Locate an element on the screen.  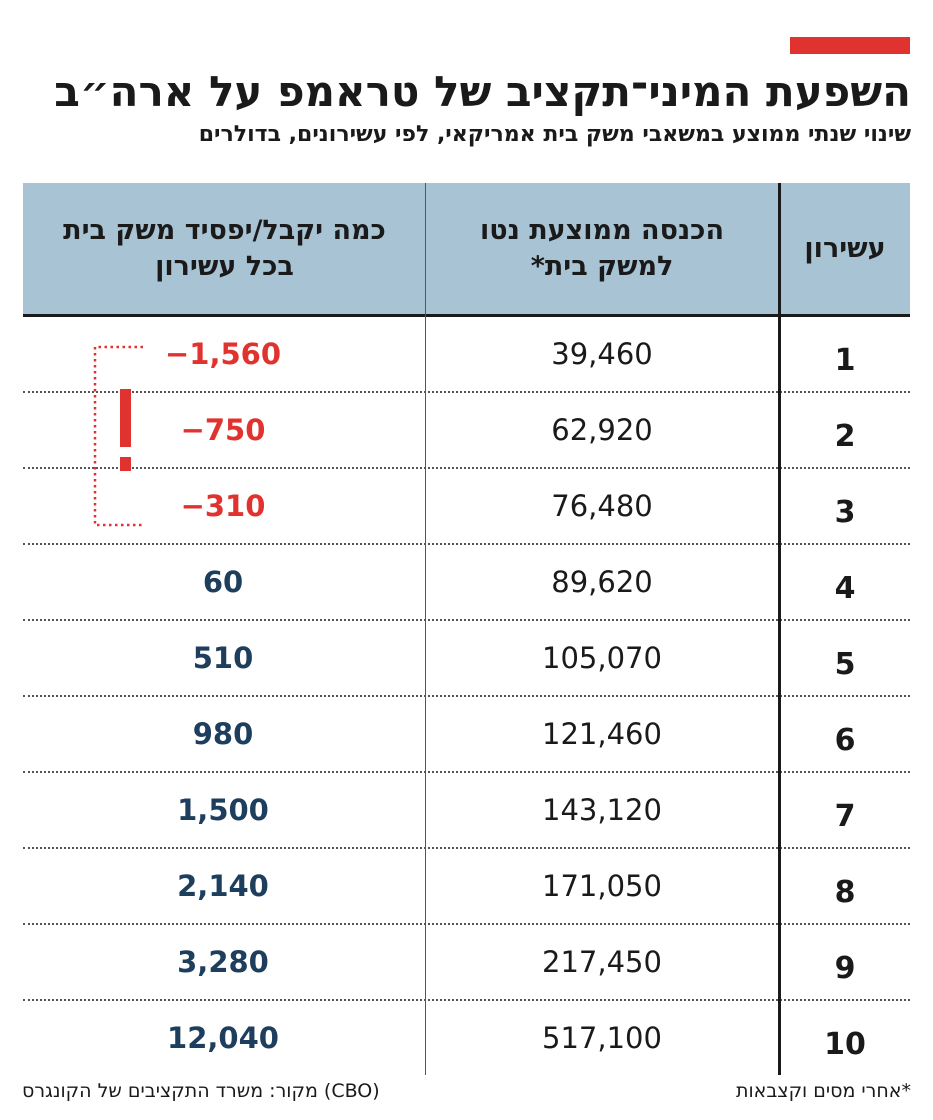
decile-cell: 2 is located at coordinates (845, 436).